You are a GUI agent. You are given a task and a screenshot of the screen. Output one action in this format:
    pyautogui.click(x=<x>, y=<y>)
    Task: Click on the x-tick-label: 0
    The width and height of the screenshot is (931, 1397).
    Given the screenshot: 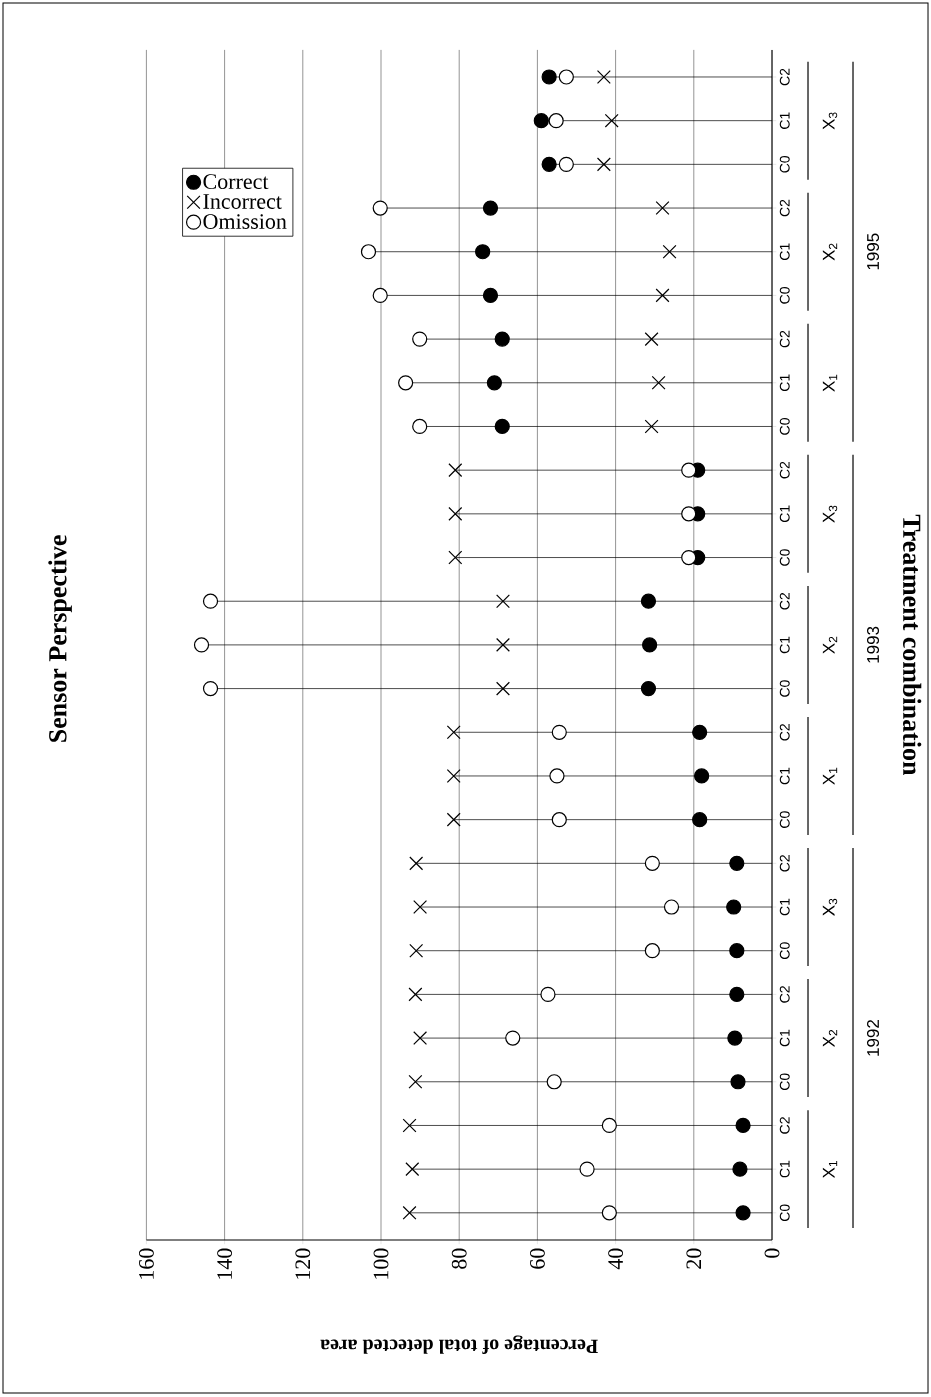 What is the action you would take?
    pyautogui.click(x=772, y=1253)
    